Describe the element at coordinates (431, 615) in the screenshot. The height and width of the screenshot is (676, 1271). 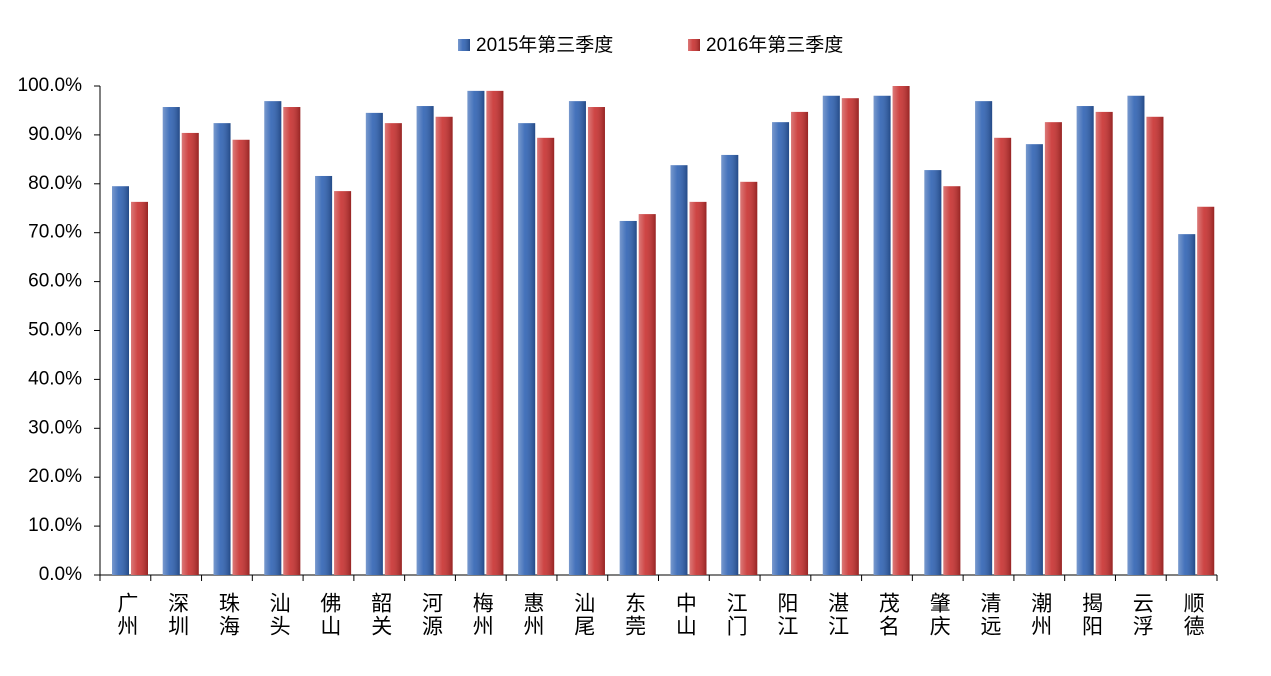
I see `x-tick-label: 河源` at that location.